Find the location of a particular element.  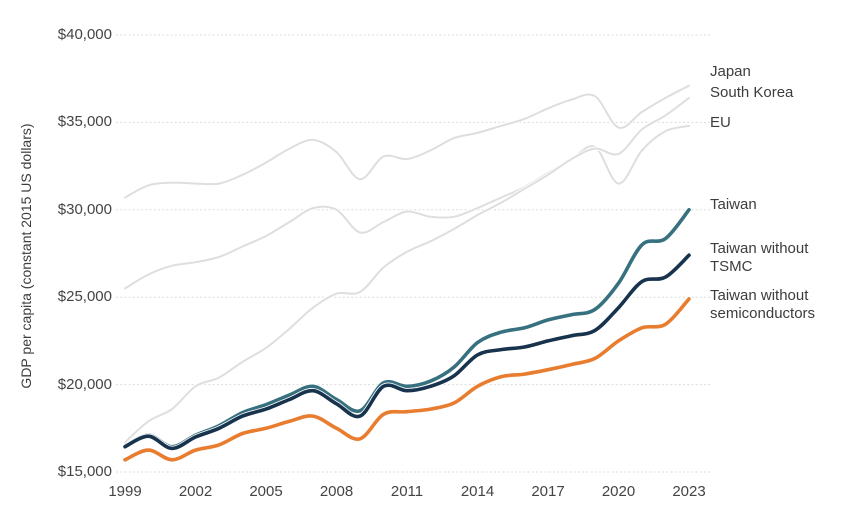

series-label-taiwan: Taiwan is located at coordinates (733, 204).